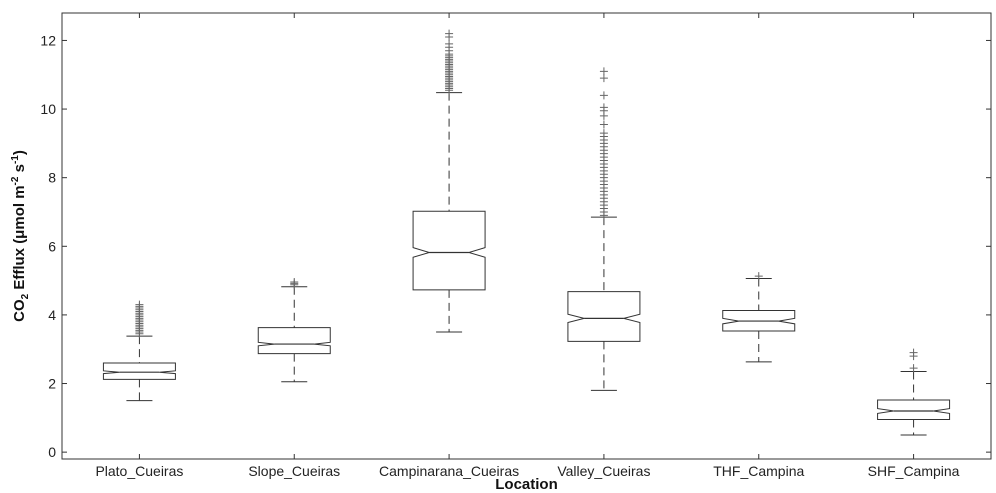  What do you see at coordinates (52, 246) in the screenshot?
I see `y-tick-label: 6` at bounding box center [52, 246].